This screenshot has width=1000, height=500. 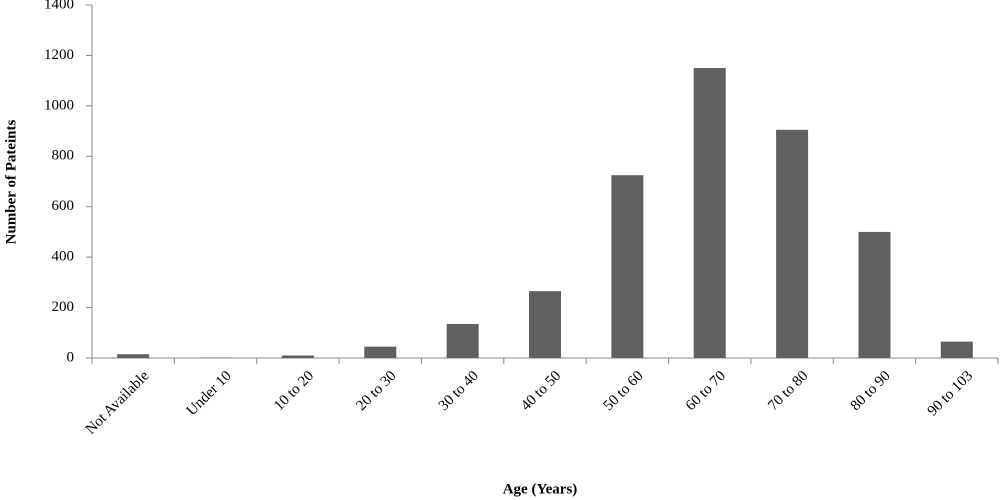 I want to click on y-tick-label: 600, so click(x=63, y=206).